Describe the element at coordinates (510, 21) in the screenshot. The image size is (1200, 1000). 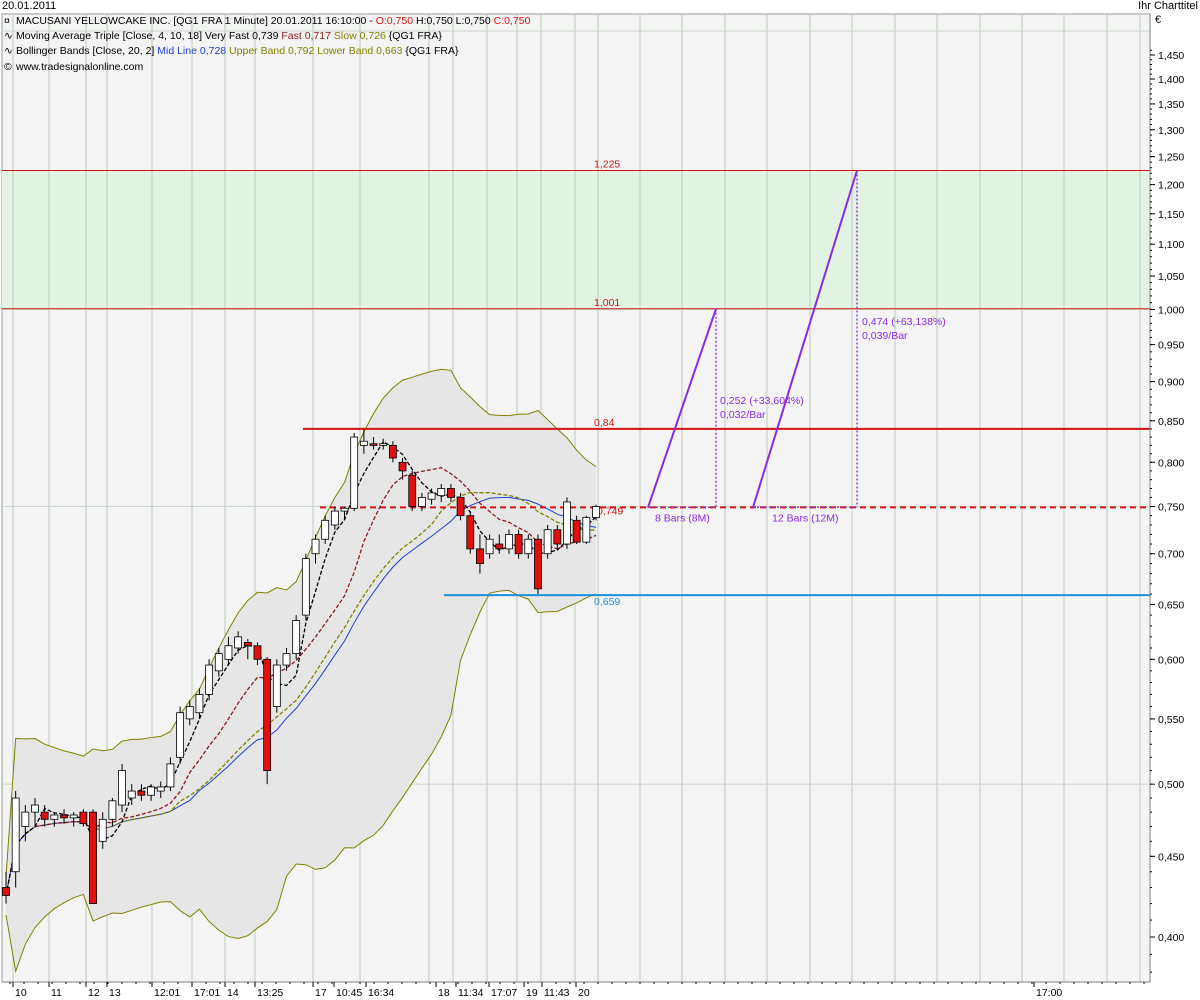
I see `legend-close: C:0,750` at that location.